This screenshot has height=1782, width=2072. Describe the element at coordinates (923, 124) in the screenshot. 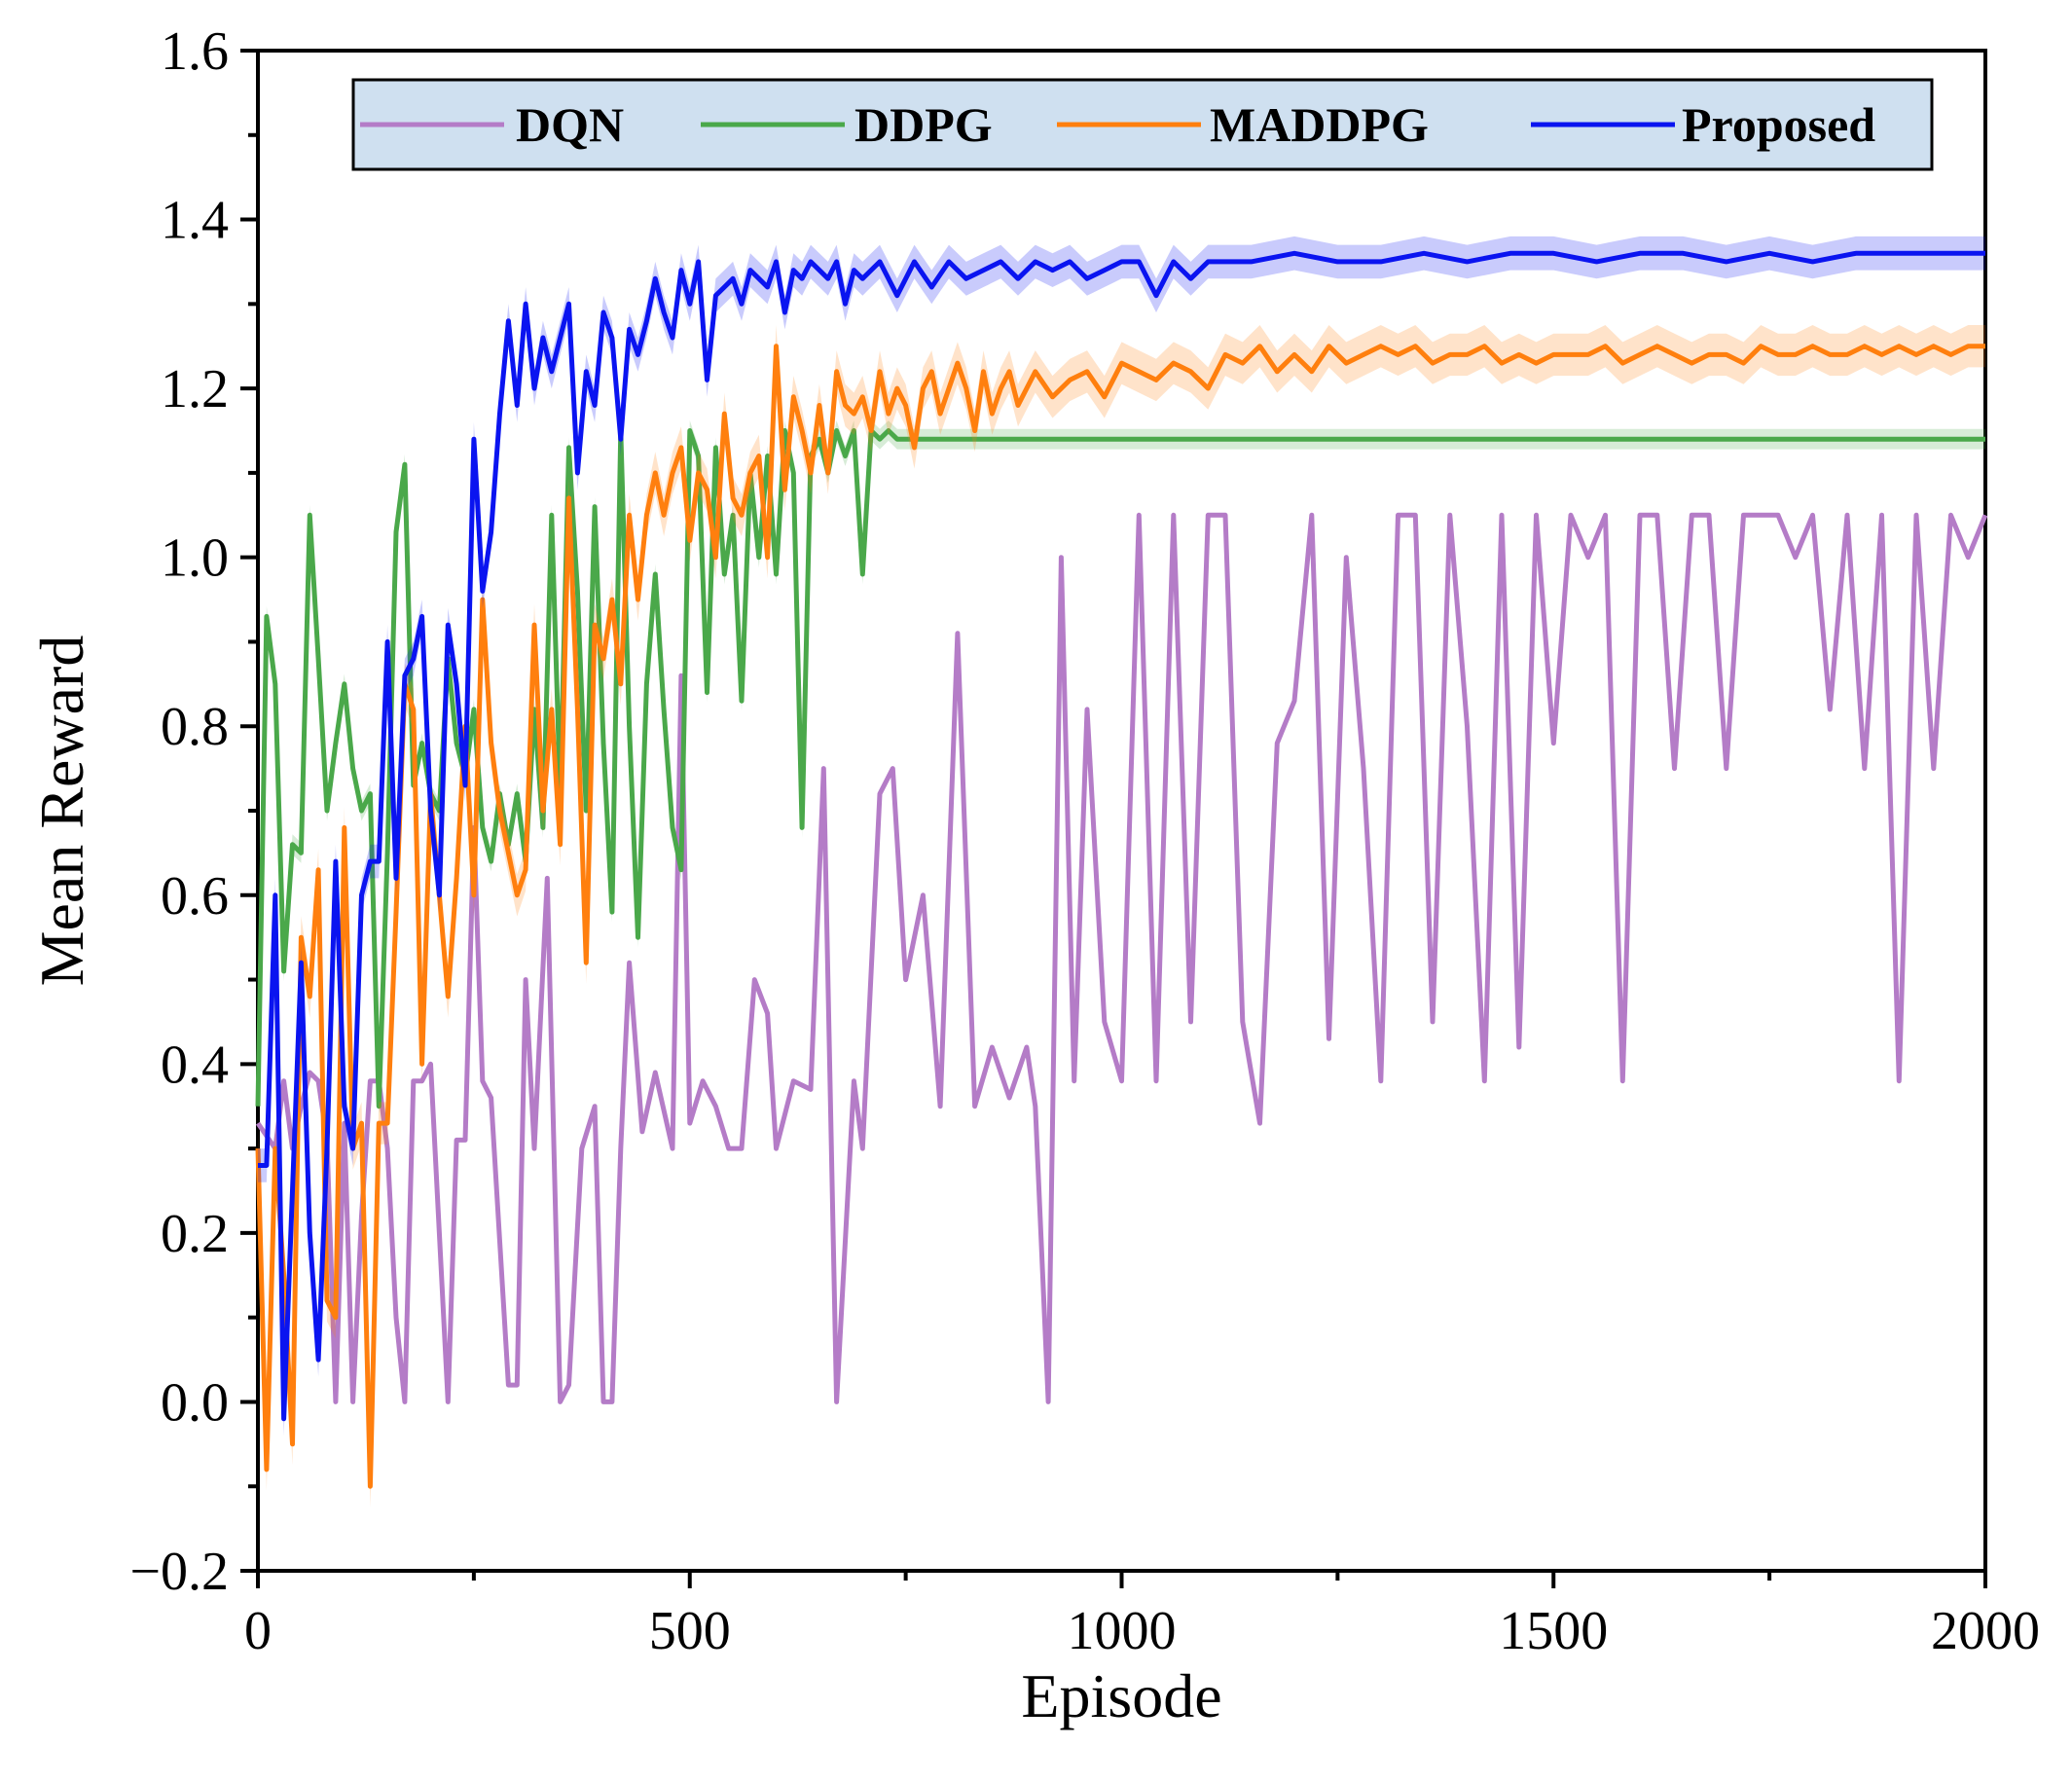

I see `legend-label-ddpg: DDPG` at that location.